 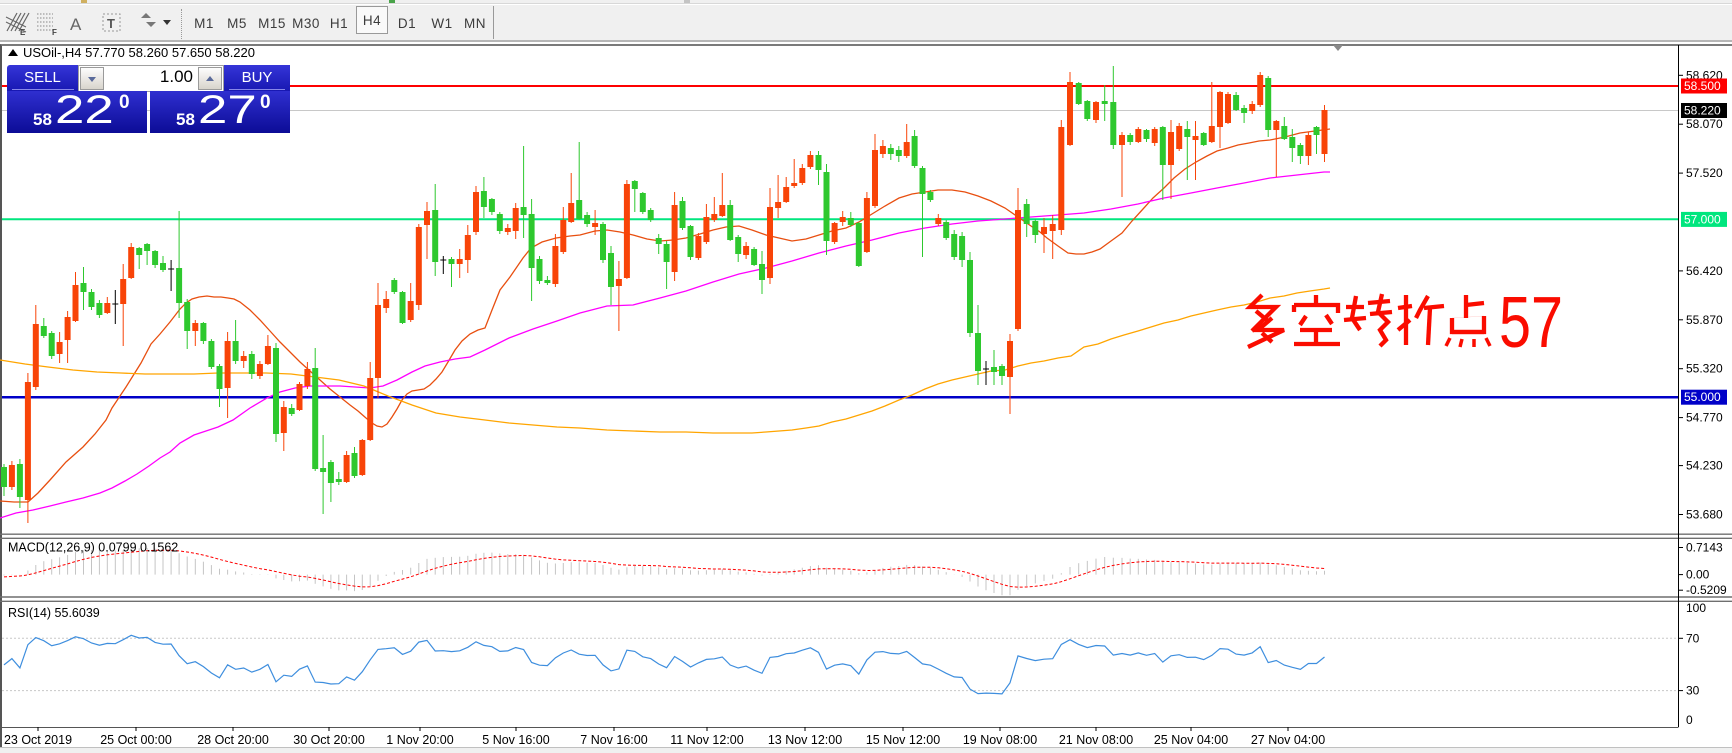 What do you see at coordinates (1288, 740) in the screenshot?
I see `svg-text: 27 Nov 04:00` at bounding box center [1288, 740].